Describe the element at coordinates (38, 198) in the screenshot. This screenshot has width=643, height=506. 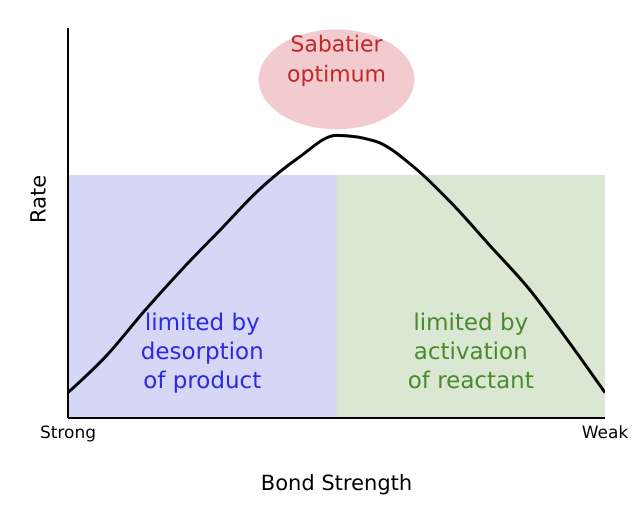
I see `y-axis-title: Rate` at that location.